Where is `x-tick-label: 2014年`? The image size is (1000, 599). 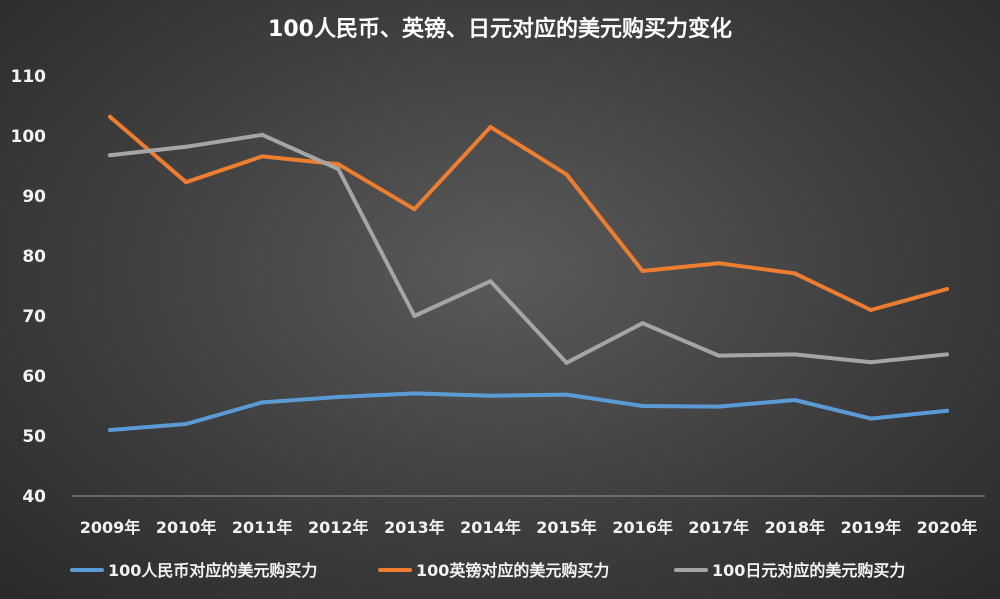 x-tick-label: 2014年 is located at coordinates (490, 527).